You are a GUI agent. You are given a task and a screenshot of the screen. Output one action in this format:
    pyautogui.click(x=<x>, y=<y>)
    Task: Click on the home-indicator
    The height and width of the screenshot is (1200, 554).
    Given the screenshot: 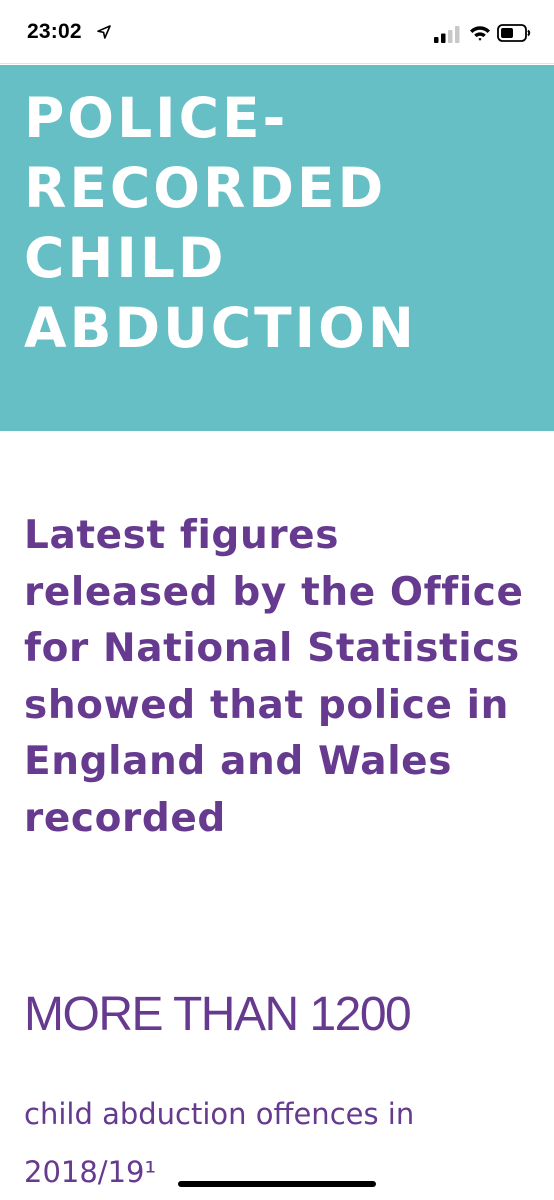 What is the action you would take?
    pyautogui.click(x=277, y=1184)
    